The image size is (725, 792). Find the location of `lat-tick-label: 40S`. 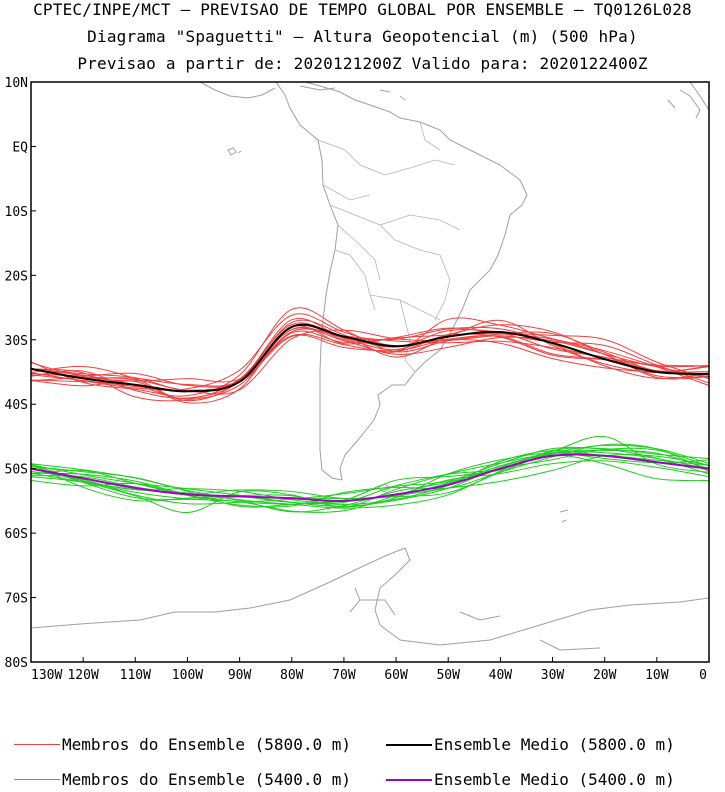

lat-tick-label: 40S is located at coordinates (16, 405).